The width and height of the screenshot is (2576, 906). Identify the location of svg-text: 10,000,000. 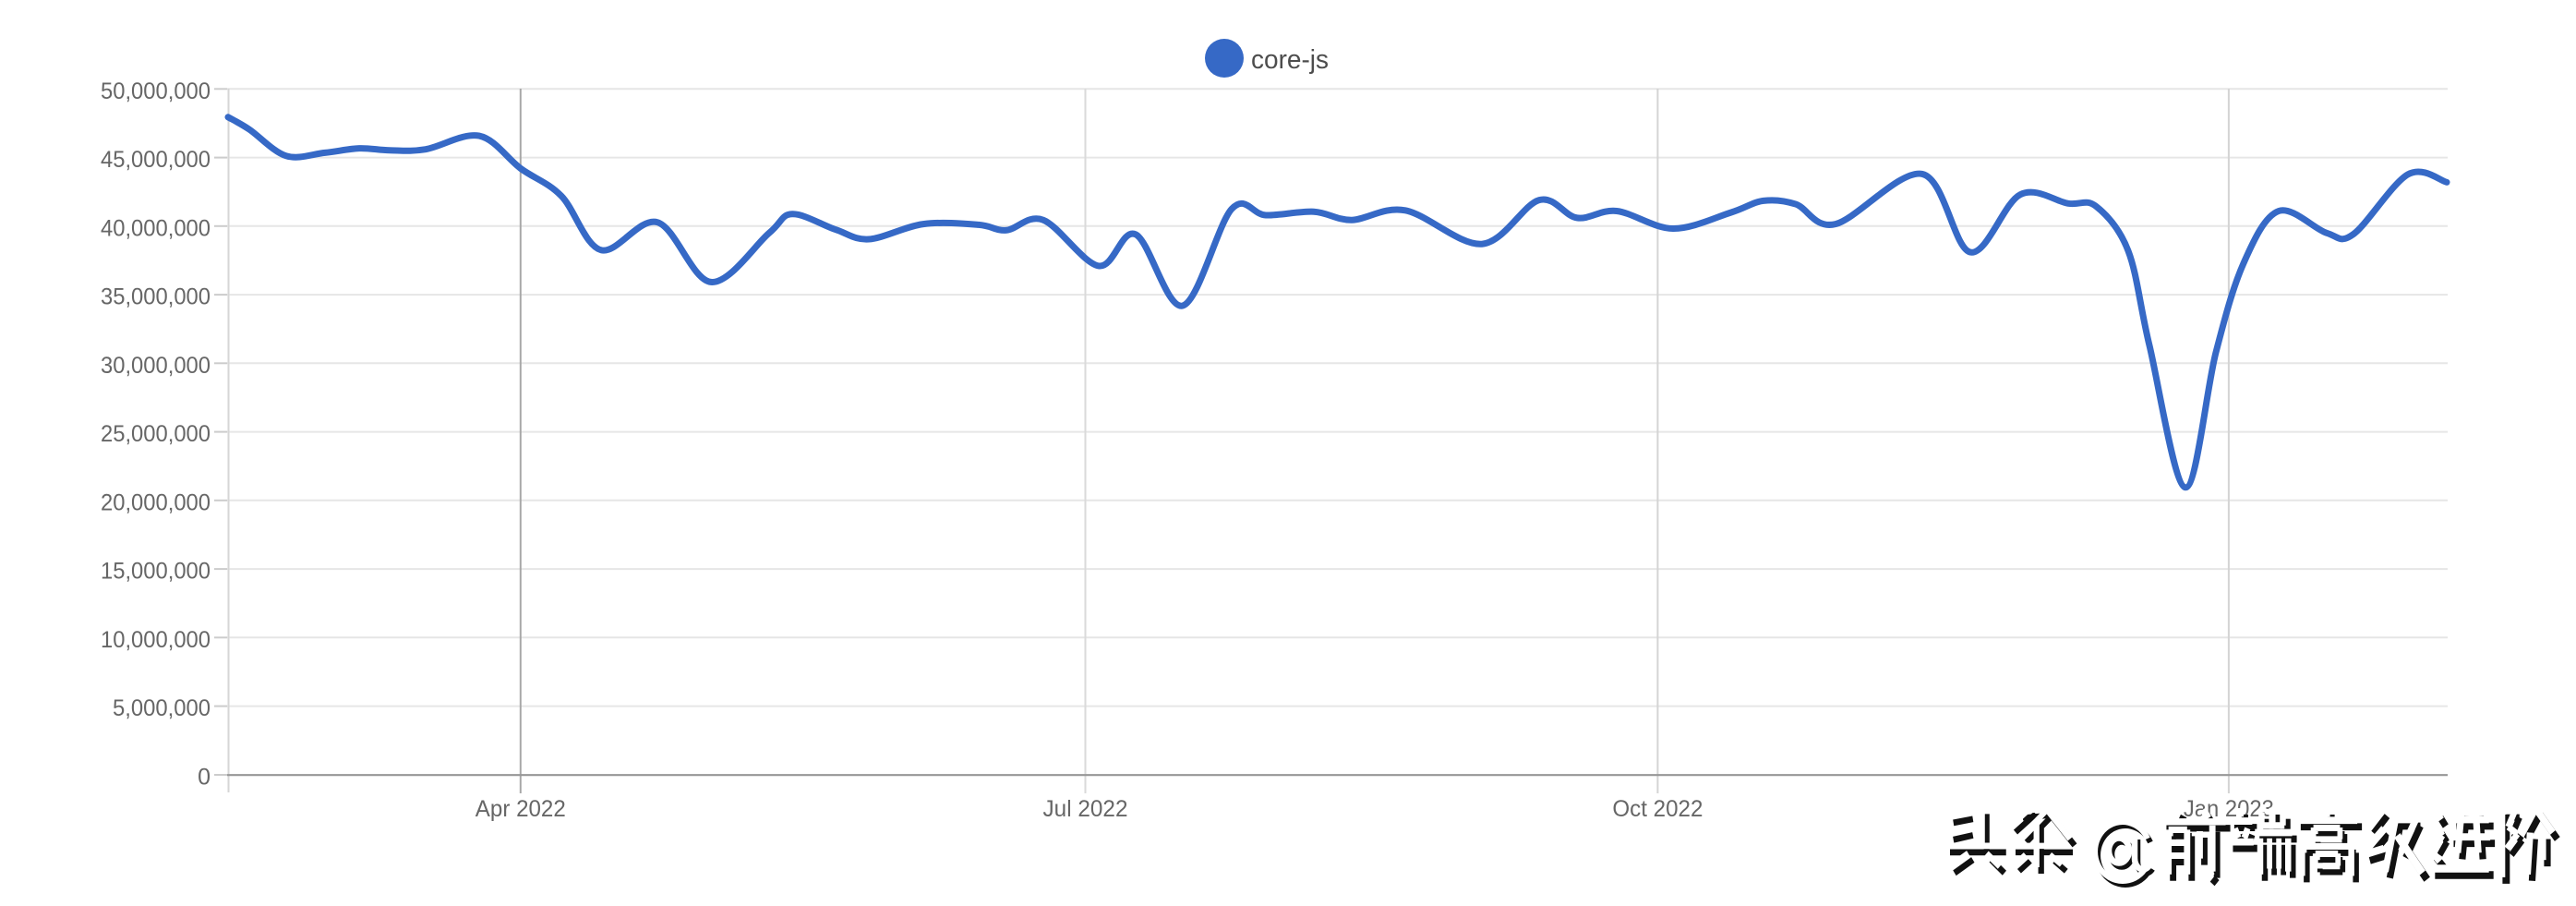
(156, 640).